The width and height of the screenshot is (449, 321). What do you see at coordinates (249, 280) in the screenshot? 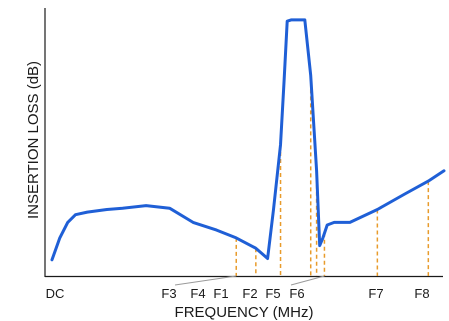
I see `marker-label-connectors` at bounding box center [249, 280].